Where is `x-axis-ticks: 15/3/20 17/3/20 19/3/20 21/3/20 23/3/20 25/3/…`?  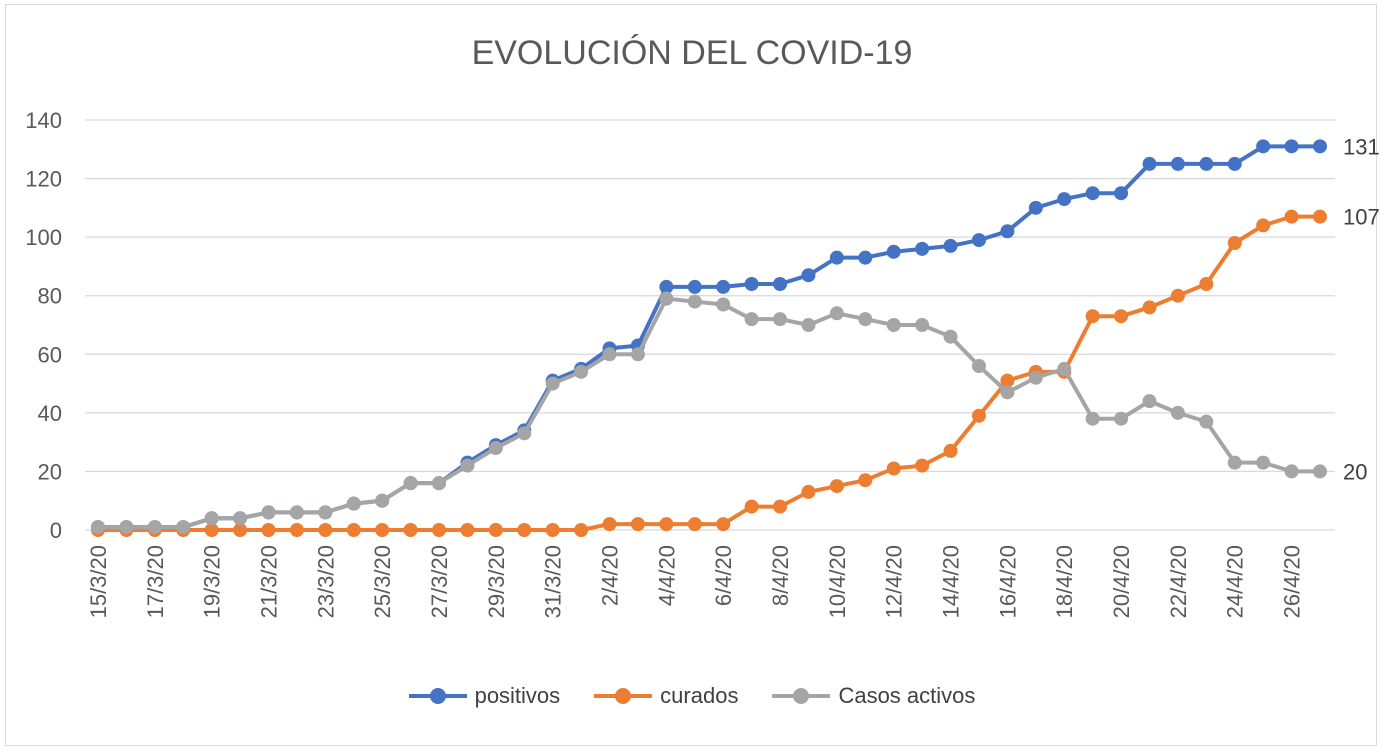
x-axis-ticks: 15/3/20 17/3/20 19/3/20 21/3/20 23/3/20 25/3/… is located at coordinates (695, 581).